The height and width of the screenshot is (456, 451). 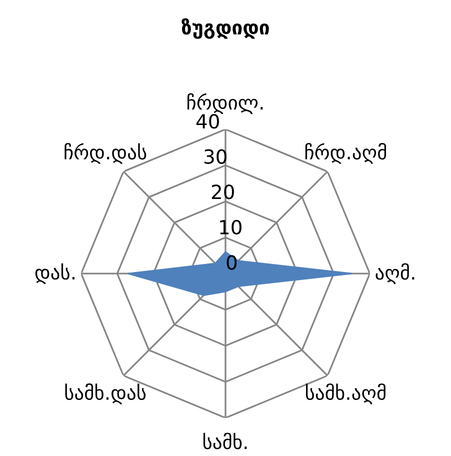 I want to click on spoke-label: დას., so click(x=54, y=273).